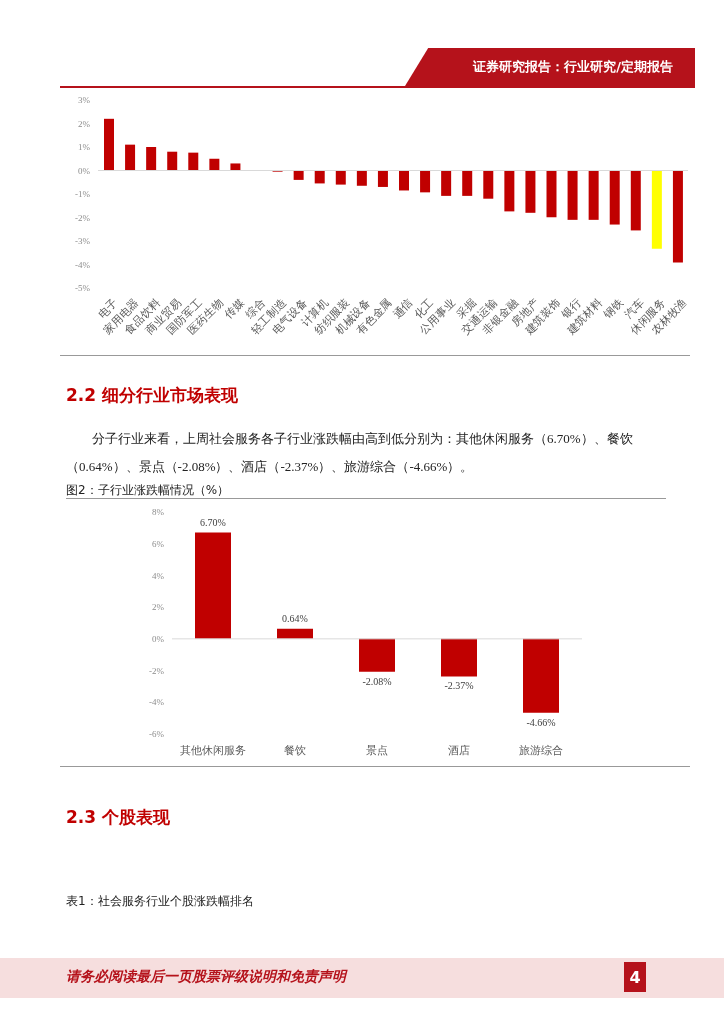 Image resolution: width=724 pixels, height=1024 pixels. I want to click on text: 表1：社会服务行业个股涨跌幅排名, so click(160, 901).